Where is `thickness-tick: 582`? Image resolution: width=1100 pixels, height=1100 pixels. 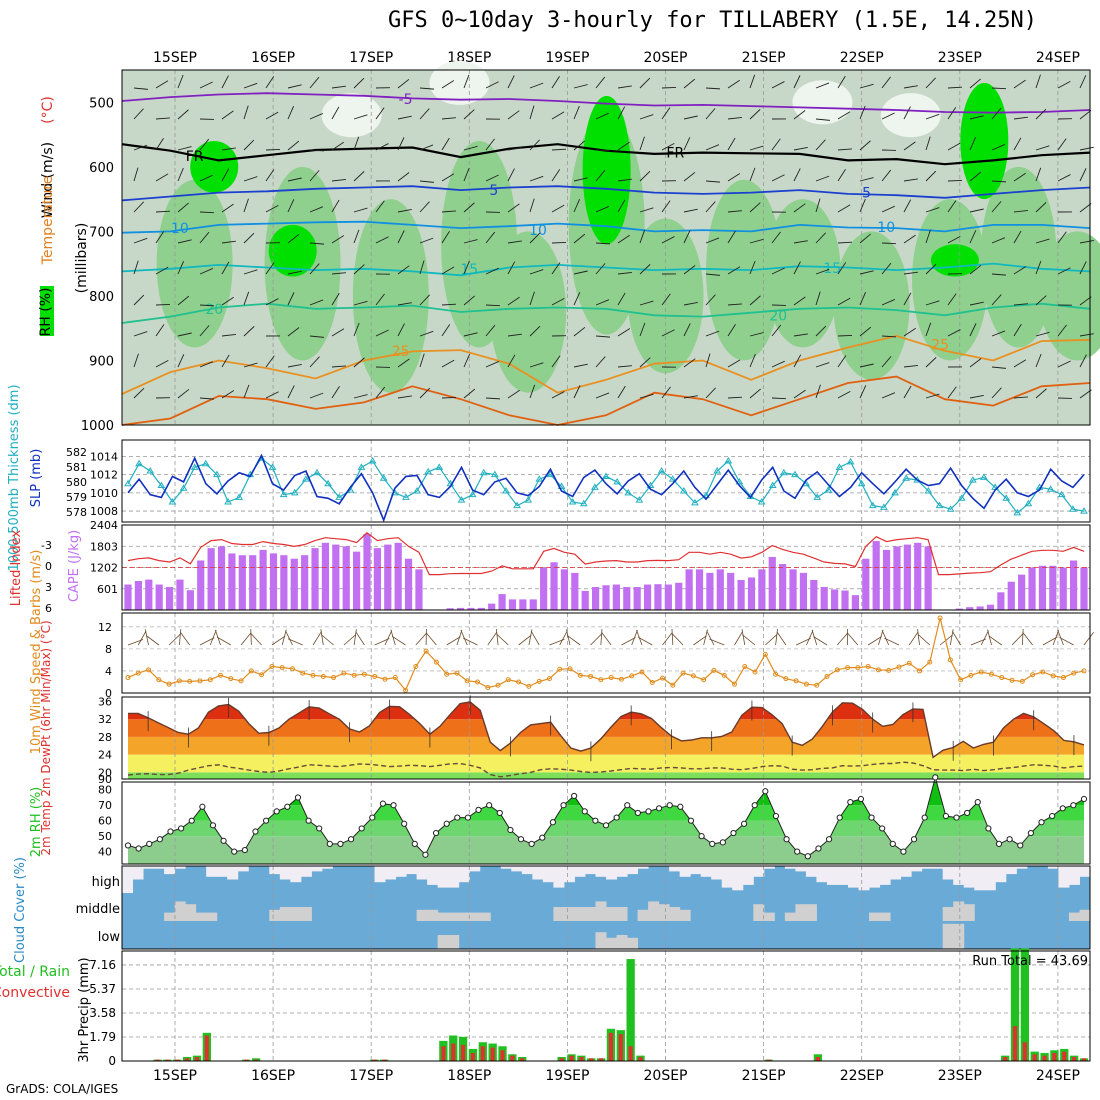 thickness-tick: 582 is located at coordinates (76, 452).